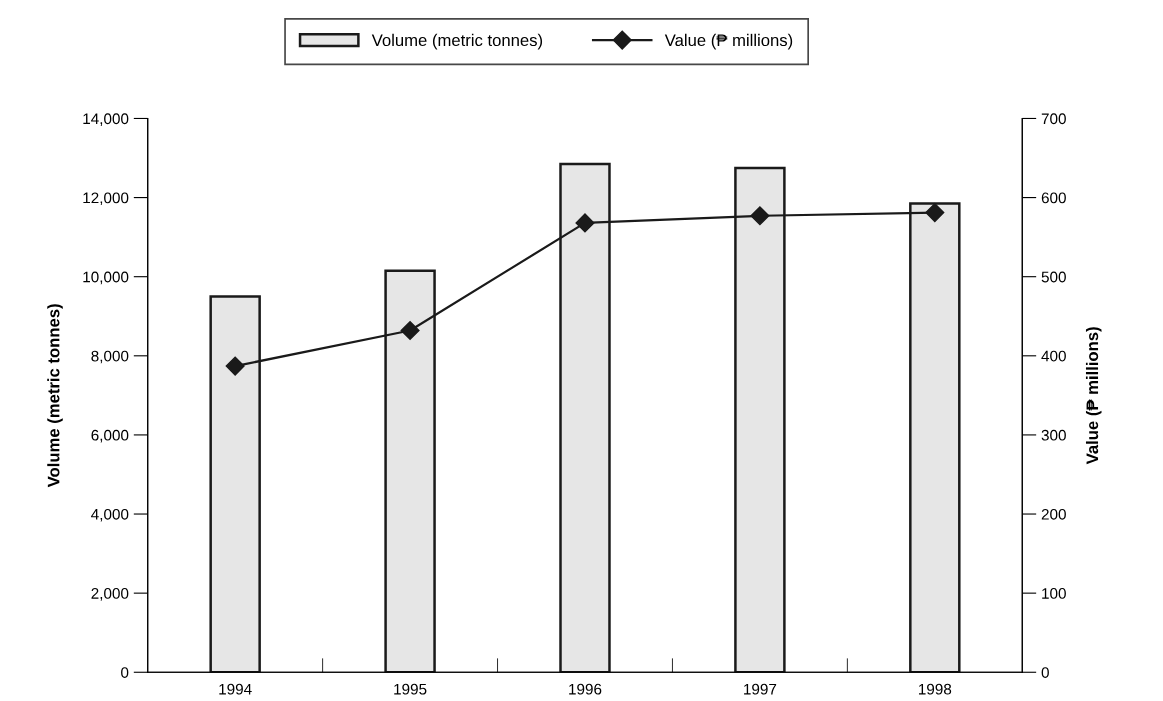 Image resolution: width=1163 pixels, height=701 pixels. I want to click on y2-tick-label: 100, so click(1054, 593).